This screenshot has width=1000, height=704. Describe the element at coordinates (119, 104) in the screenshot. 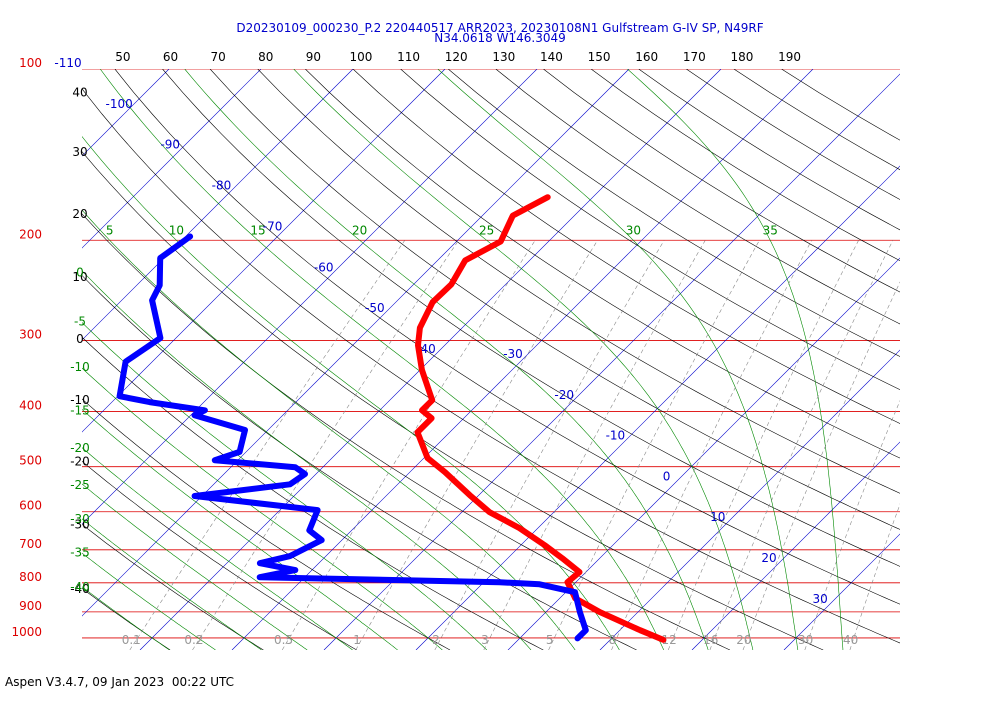

I see `isotherm-label: -100` at that location.